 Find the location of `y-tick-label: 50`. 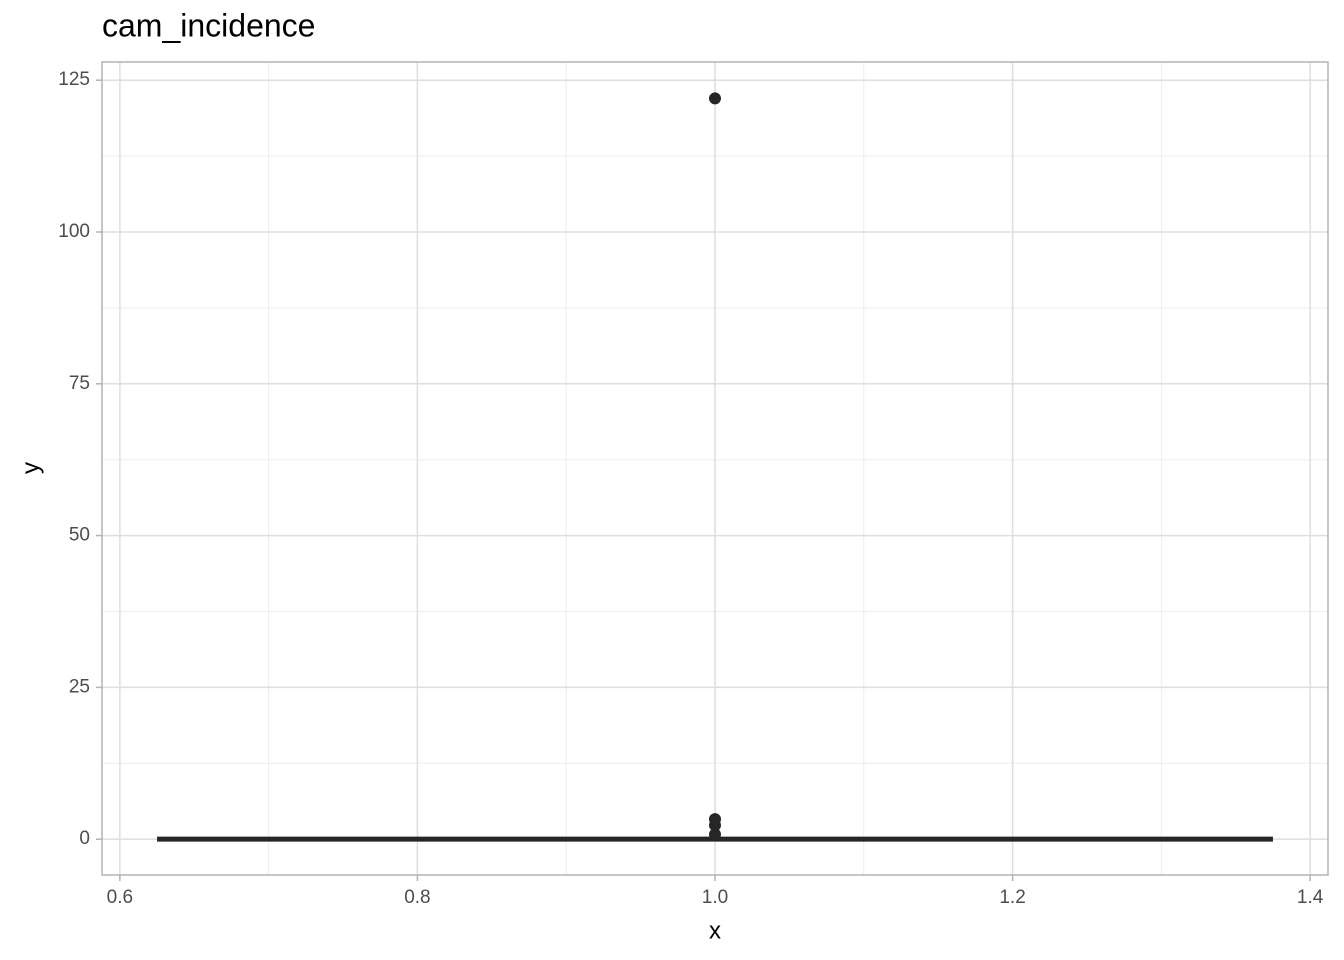

y-tick-label: 50 is located at coordinates (79, 535).